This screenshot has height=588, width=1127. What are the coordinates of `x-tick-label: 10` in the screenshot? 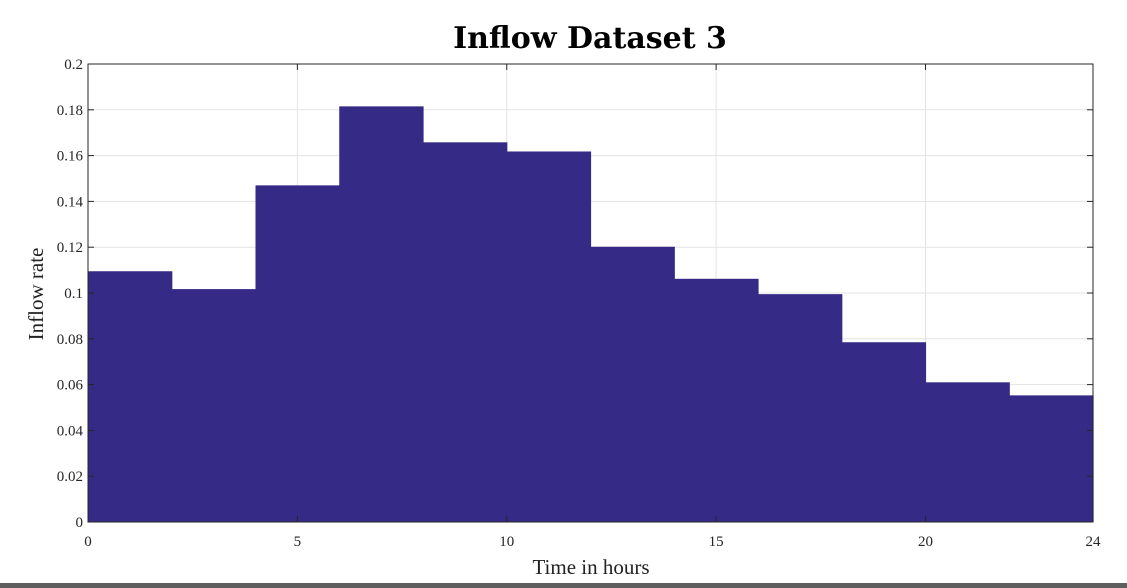 It's located at (506, 542).